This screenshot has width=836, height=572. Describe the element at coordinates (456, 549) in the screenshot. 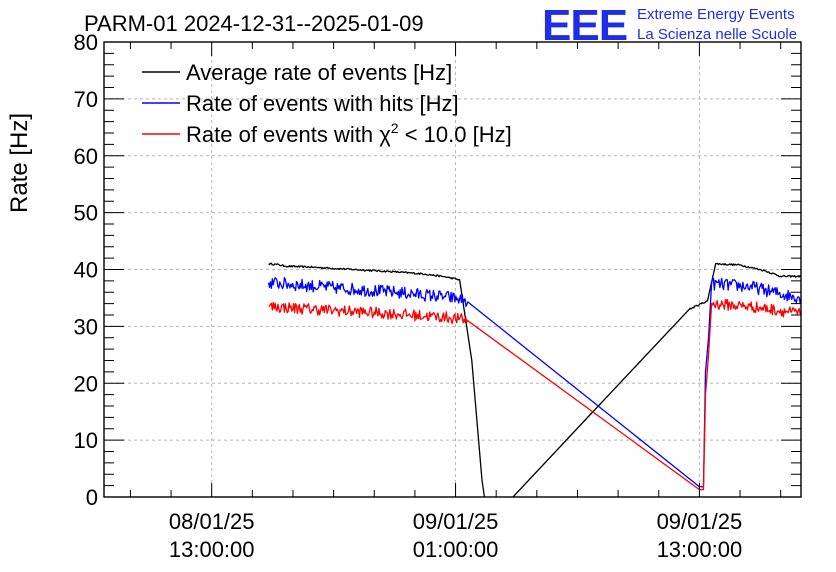

I see `x-tick-label-time: 01:00:00` at that location.